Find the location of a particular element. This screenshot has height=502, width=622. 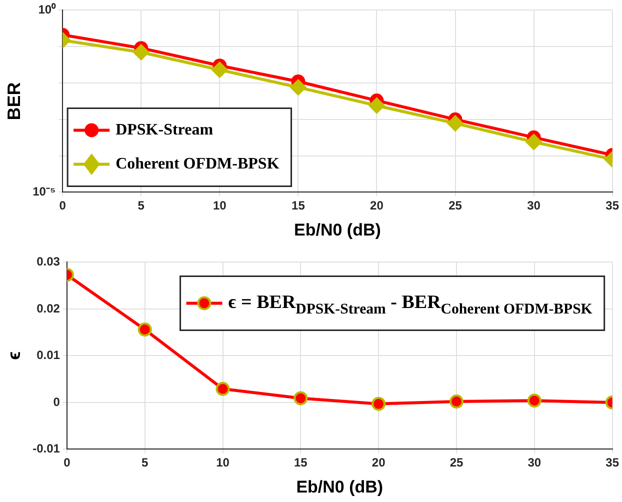

y-tick-label: 0 is located at coordinates (56, 401).